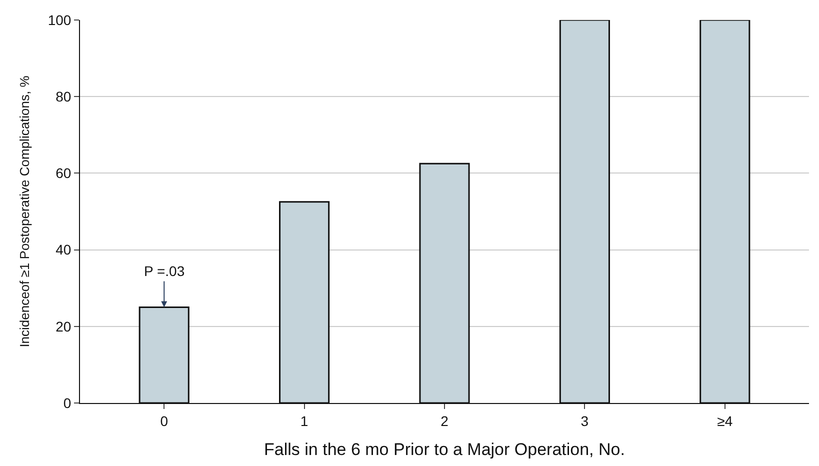  What do you see at coordinates (444, 450) in the screenshot?
I see `x-axis-title: Falls in the 6 mo Prior to a Major Operation, No.` at bounding box center [444, 450].